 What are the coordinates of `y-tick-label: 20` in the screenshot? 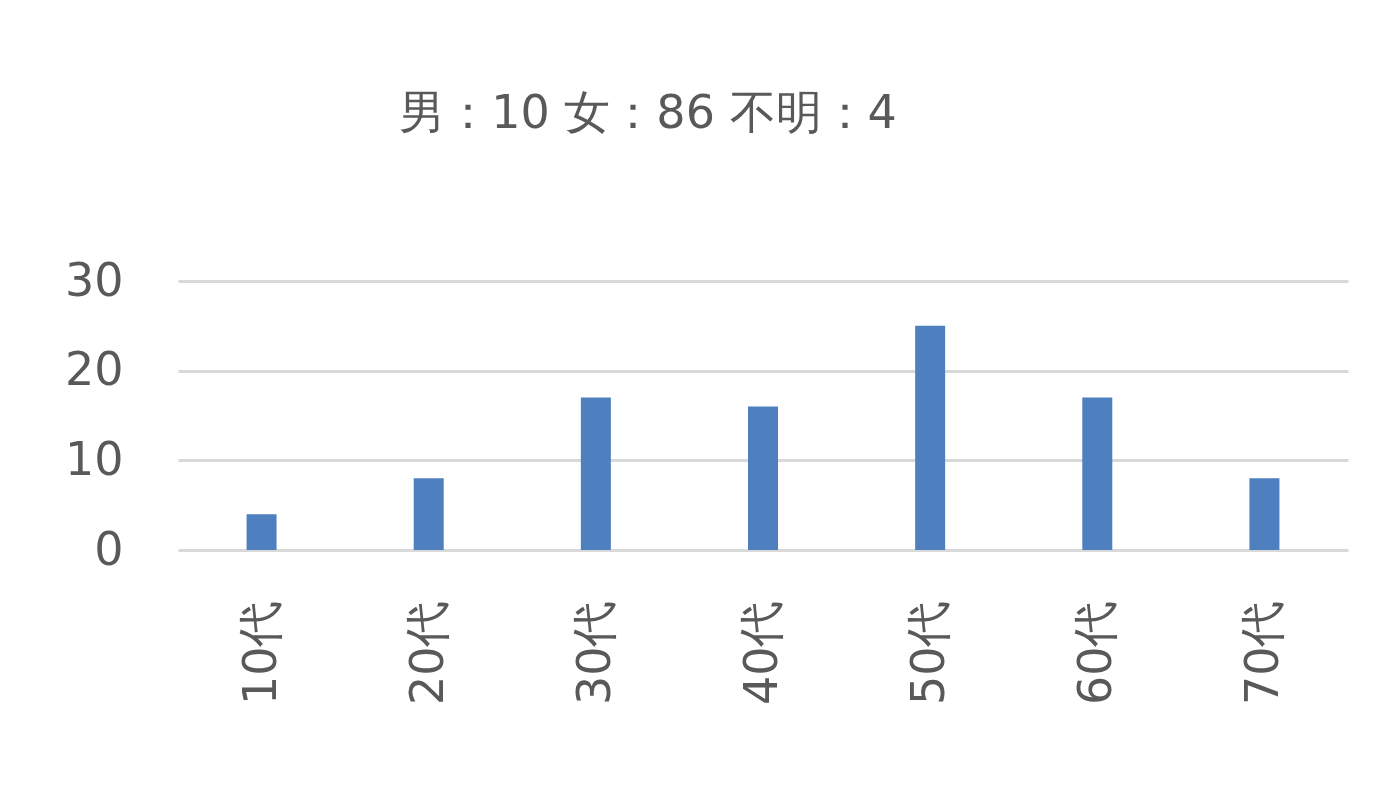 It's located at (94, 369).